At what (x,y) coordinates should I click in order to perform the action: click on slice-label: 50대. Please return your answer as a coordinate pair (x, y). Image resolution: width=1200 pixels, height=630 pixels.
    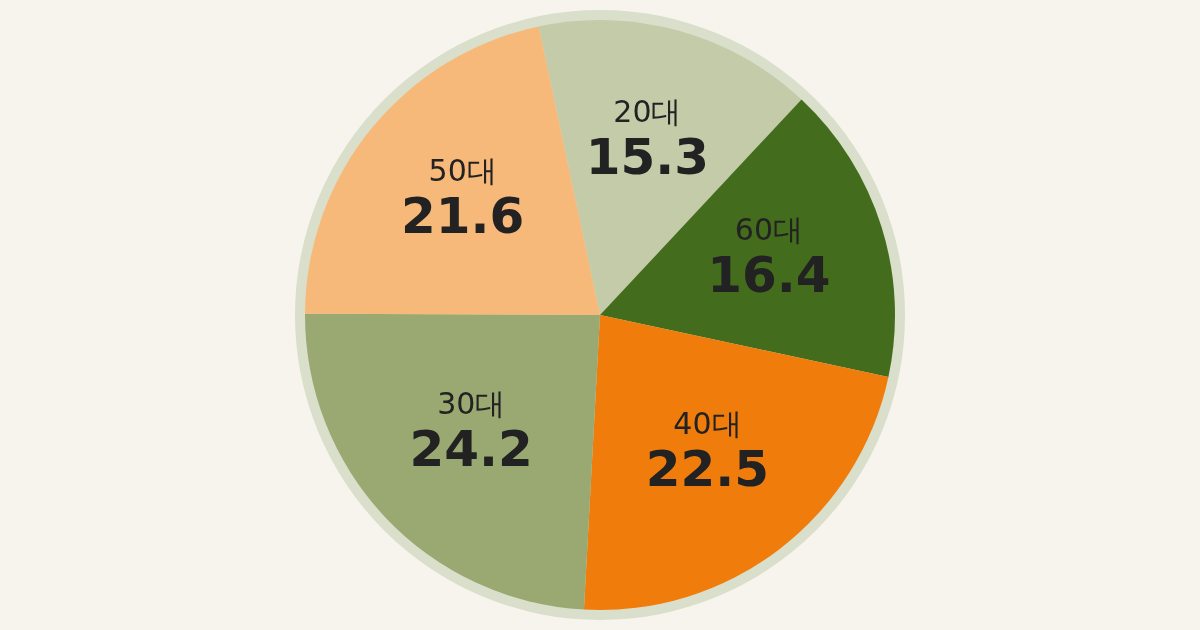
    Looking at the image, I should click on (462, 171).